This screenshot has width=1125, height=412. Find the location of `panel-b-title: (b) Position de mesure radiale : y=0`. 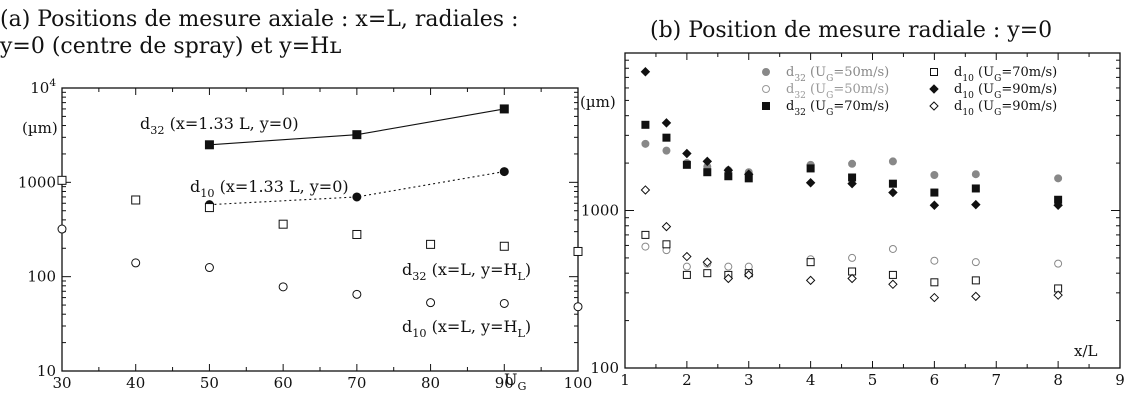

panel-b-title: (b) Position de mesure radiale : y=0 is located at coordinates (851, 30).